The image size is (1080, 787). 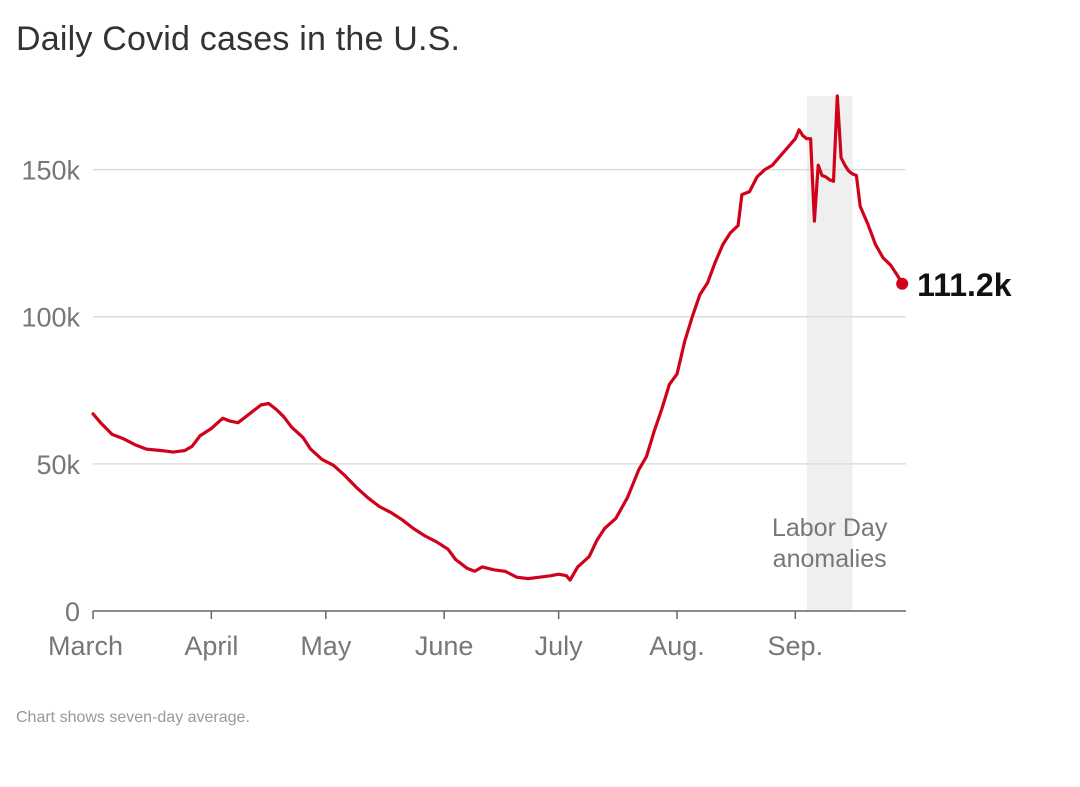 I want to click on x-axis, so click(x=499, y=614).